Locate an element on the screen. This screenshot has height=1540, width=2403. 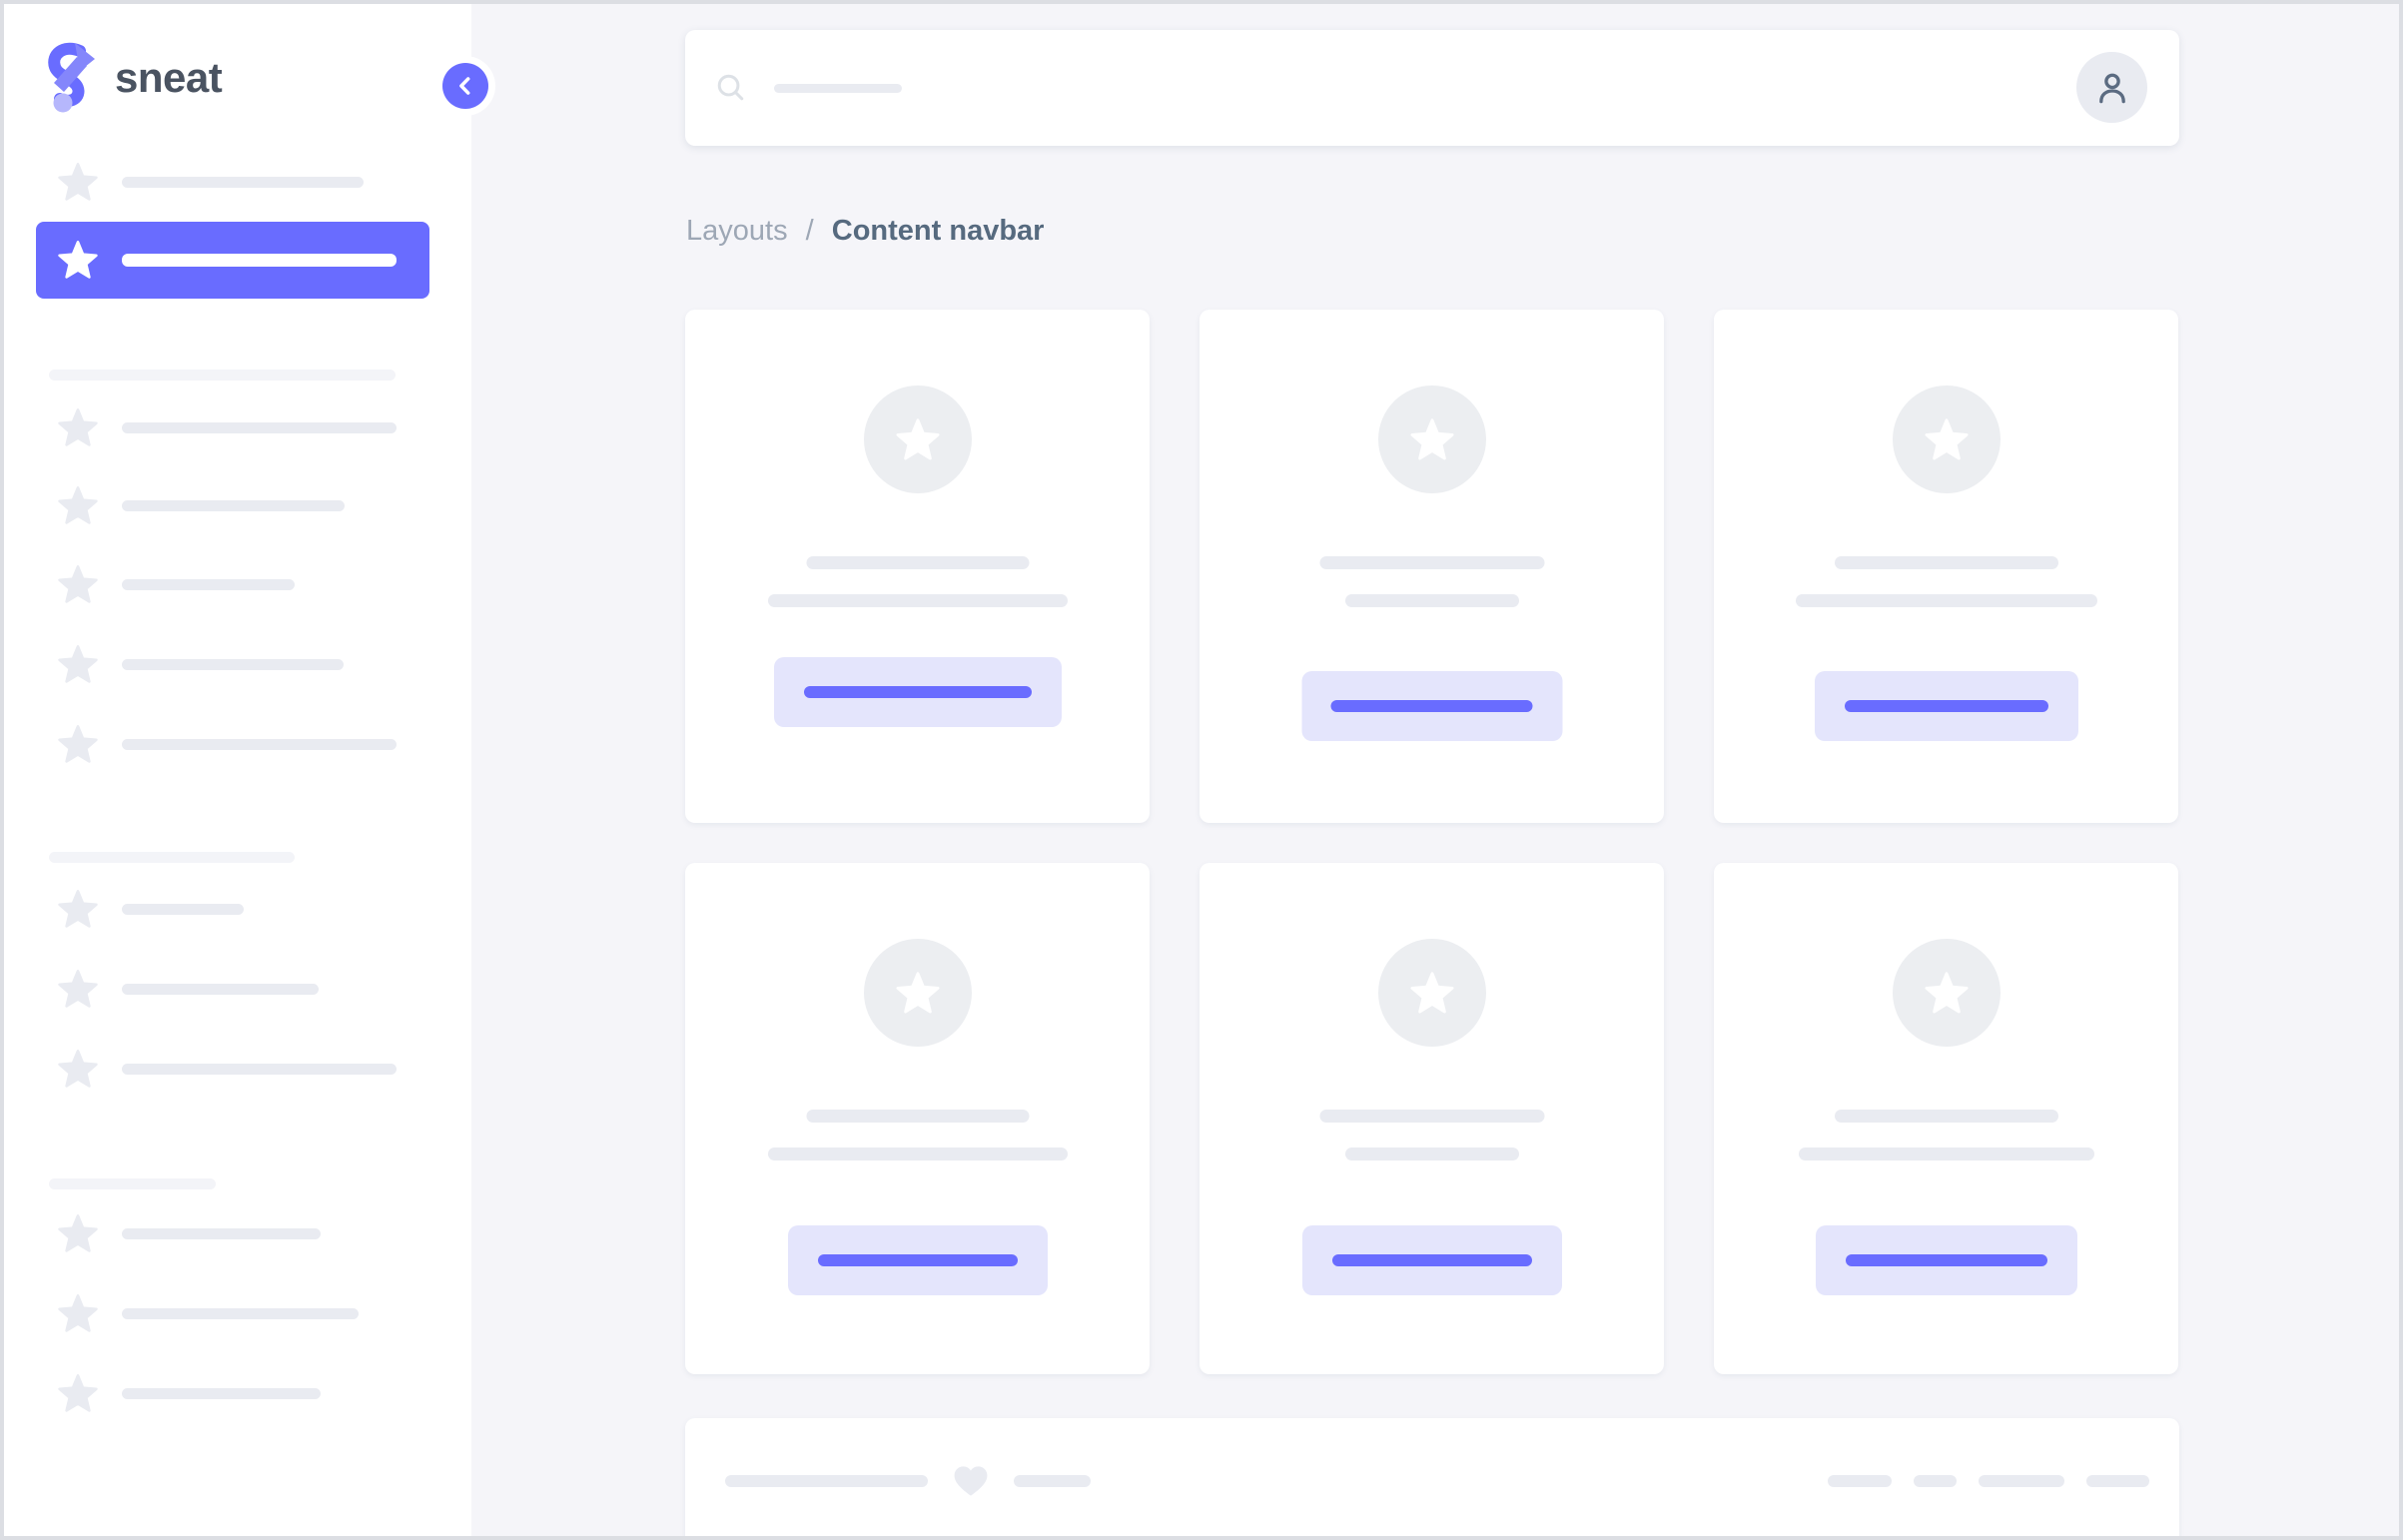
brand-name: sneat is located at coordinates (169, 77).